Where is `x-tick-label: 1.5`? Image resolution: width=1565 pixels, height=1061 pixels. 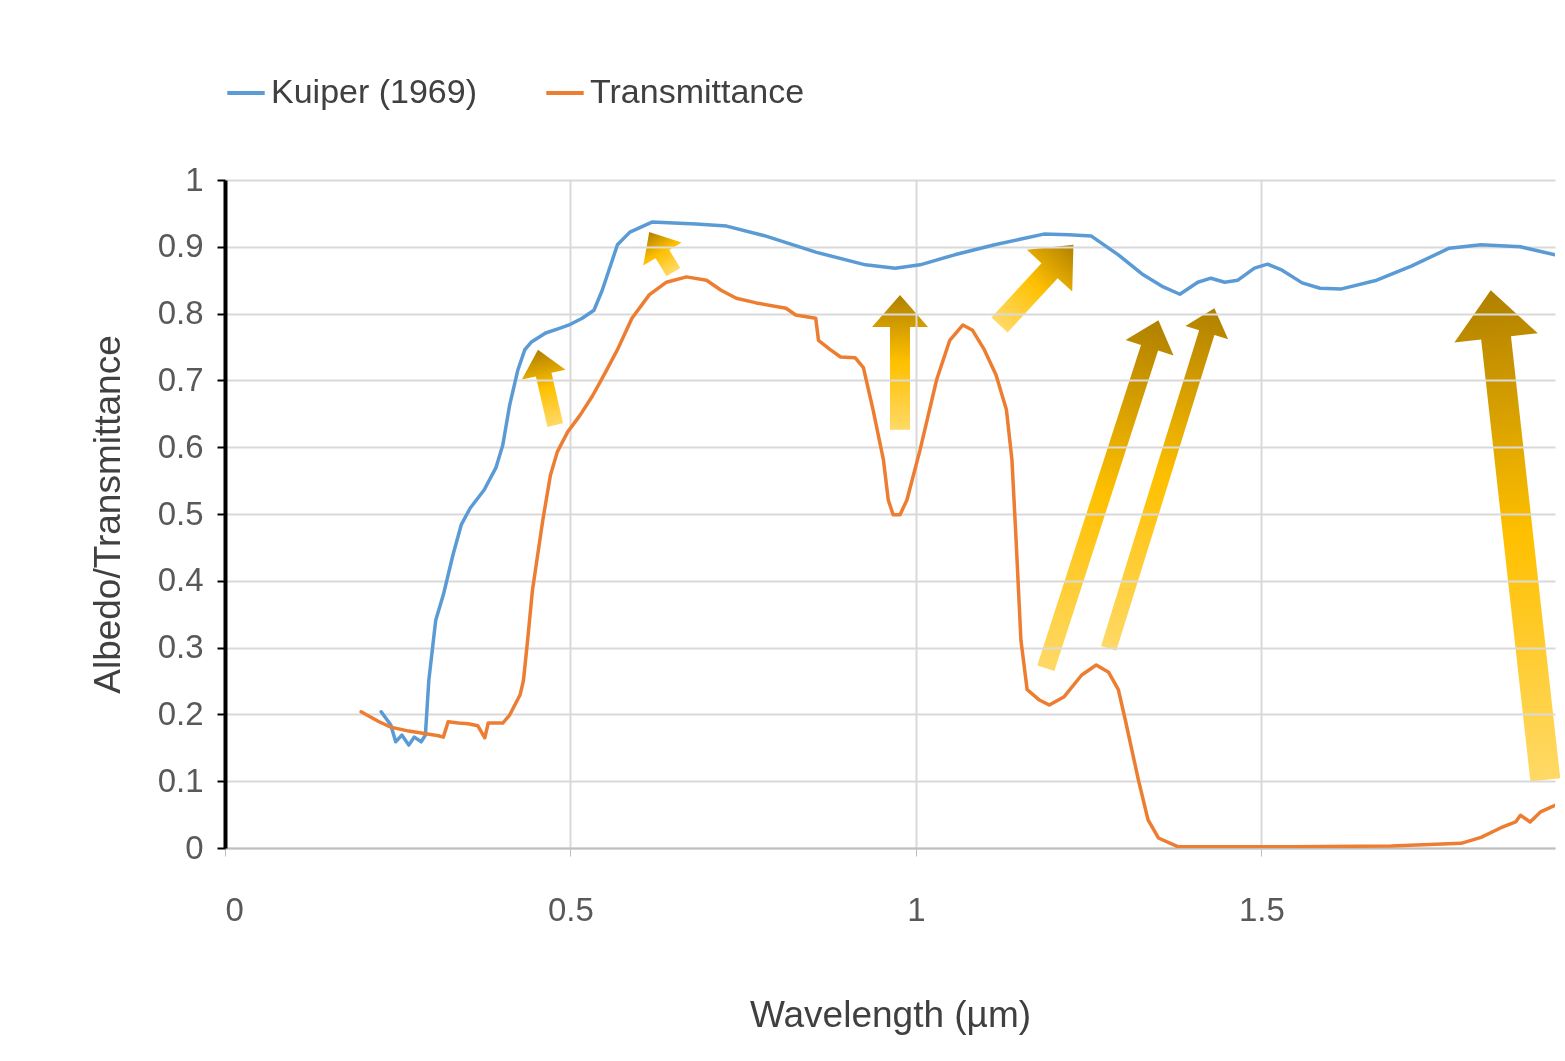 x-tick-label: 1.5 is located at coordinates (1261, 909).